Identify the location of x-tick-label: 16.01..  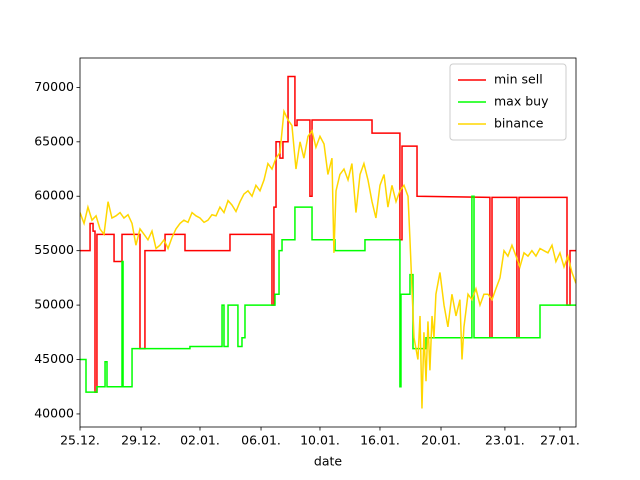
(380, 440).